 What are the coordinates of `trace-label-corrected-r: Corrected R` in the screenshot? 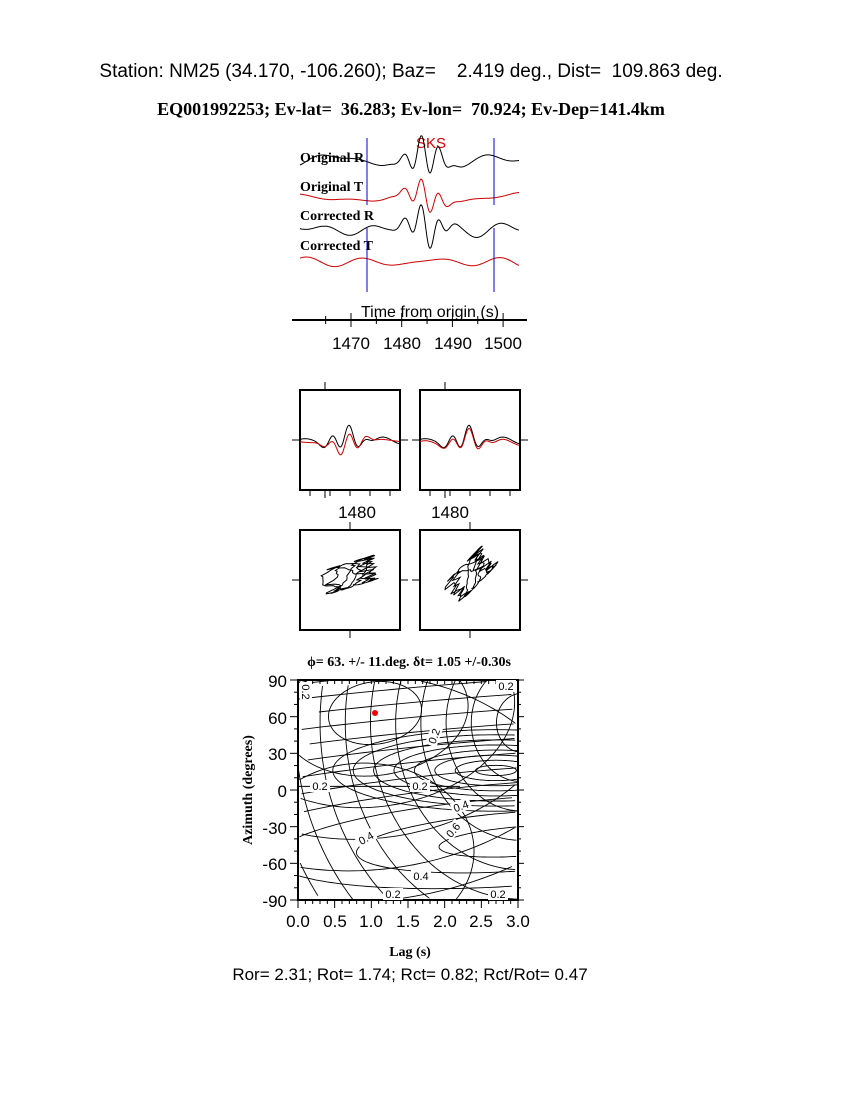 It's located at (337, 216).